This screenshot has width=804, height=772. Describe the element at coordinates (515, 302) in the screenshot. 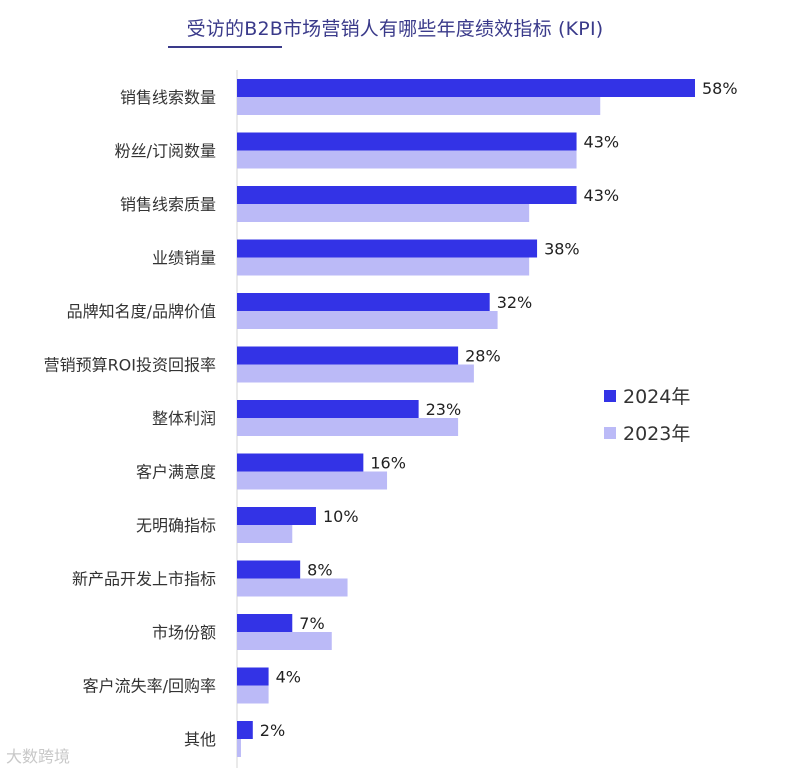

I see `value-label-2024: 32%` at that location.